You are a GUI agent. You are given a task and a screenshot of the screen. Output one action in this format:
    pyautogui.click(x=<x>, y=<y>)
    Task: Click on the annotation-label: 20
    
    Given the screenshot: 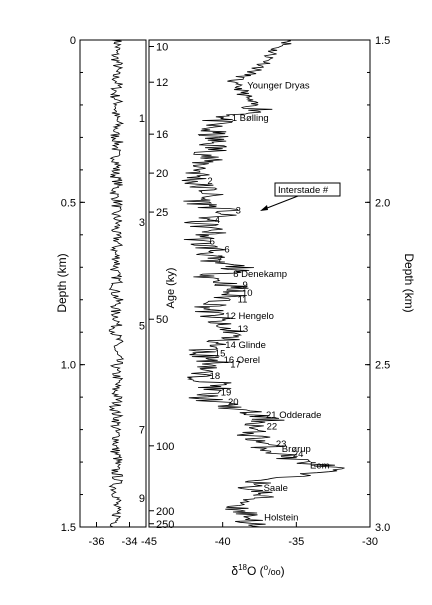 What is the action you would take?
    pyautogui.click(x=233, y=402)
    